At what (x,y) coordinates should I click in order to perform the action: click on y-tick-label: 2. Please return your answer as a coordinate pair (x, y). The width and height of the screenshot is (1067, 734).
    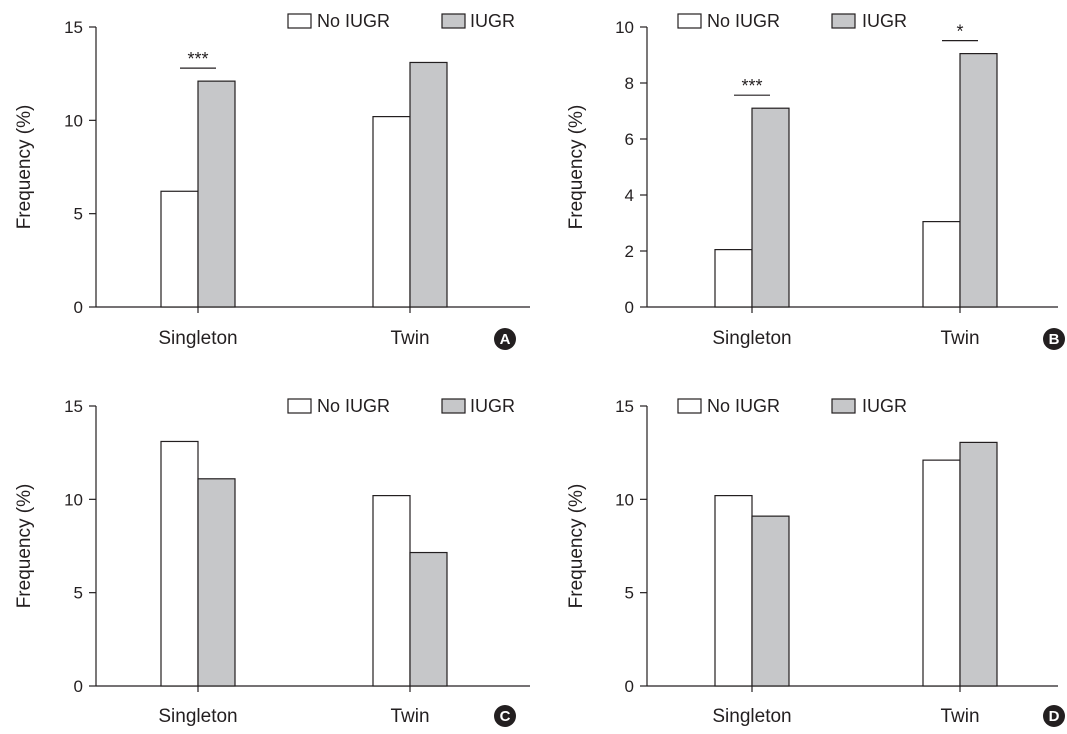
    Looking at the image, I should click on (629, 251).